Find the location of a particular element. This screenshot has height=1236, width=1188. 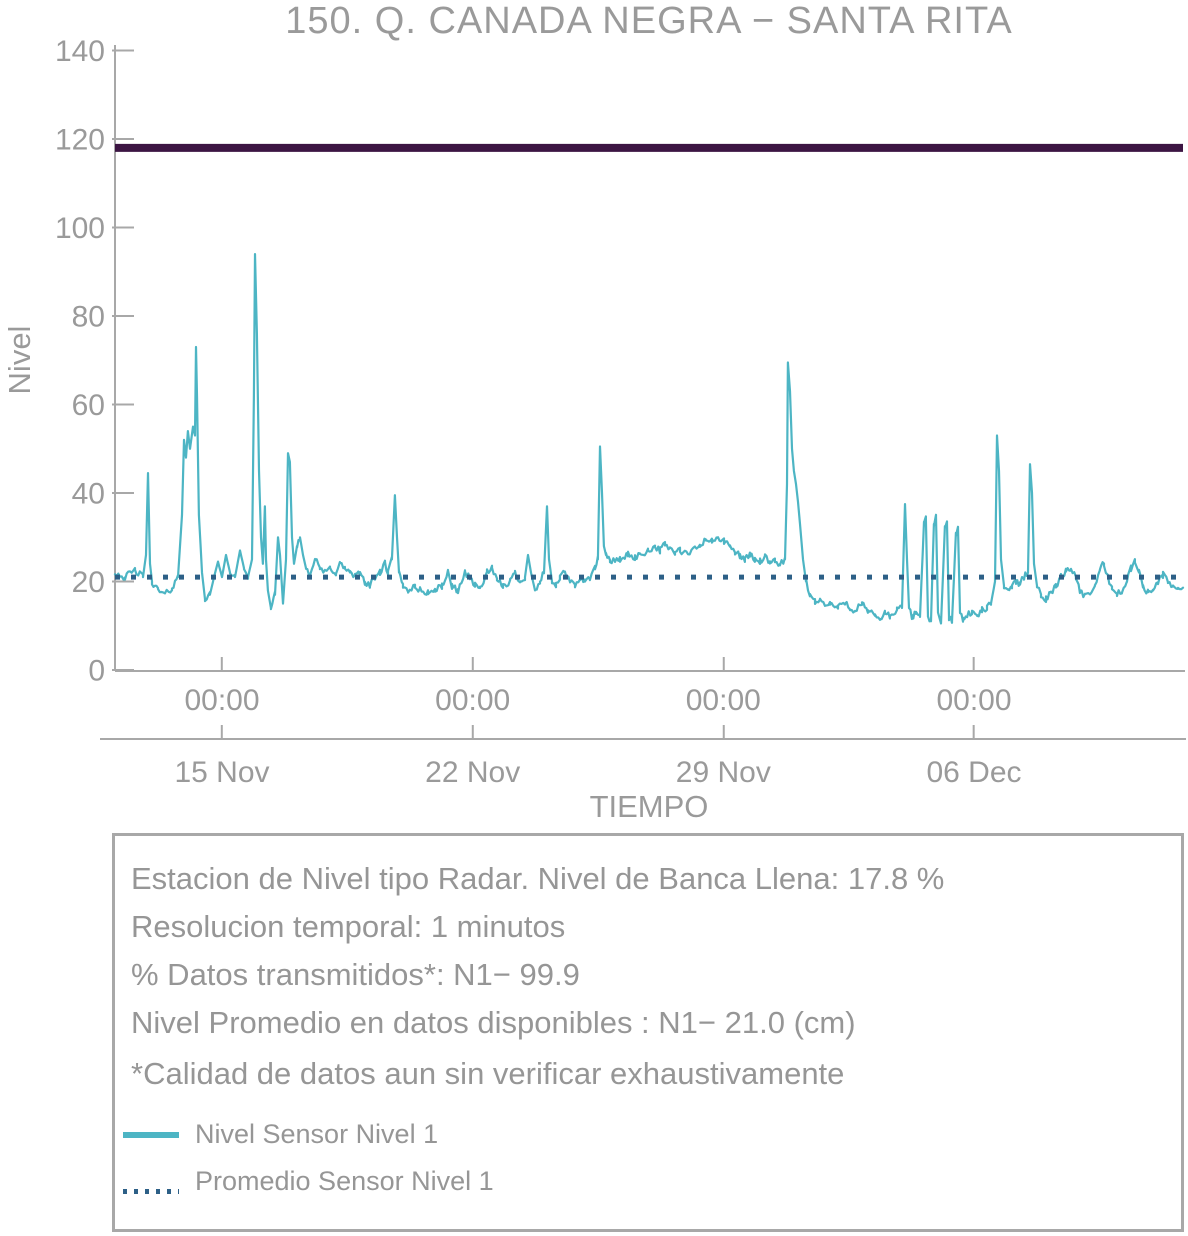

info-line-resolution: Resolucion temporal: 1 minutos is located at coordinates (348, 926).